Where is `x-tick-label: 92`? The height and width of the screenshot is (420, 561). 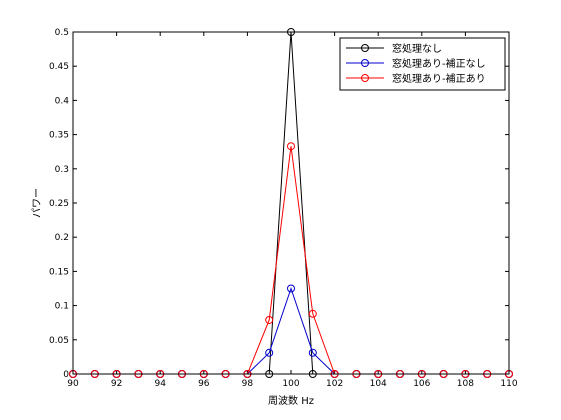
x-tick-label: 92 is located at coordinates (116, 384).